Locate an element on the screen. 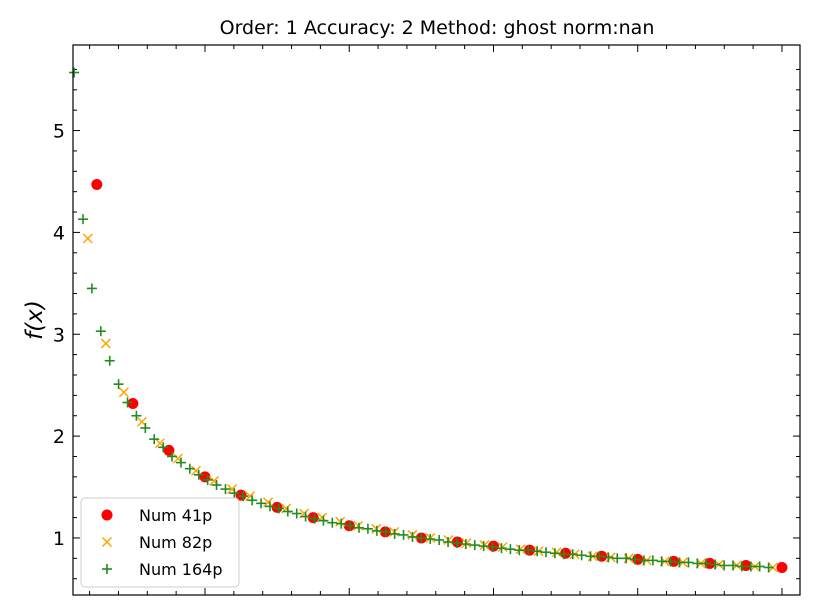 The width and height of the screenshot is (819, 614). legend: Num 41p Num 82p Num 164p is located at coordinates (160, 542).